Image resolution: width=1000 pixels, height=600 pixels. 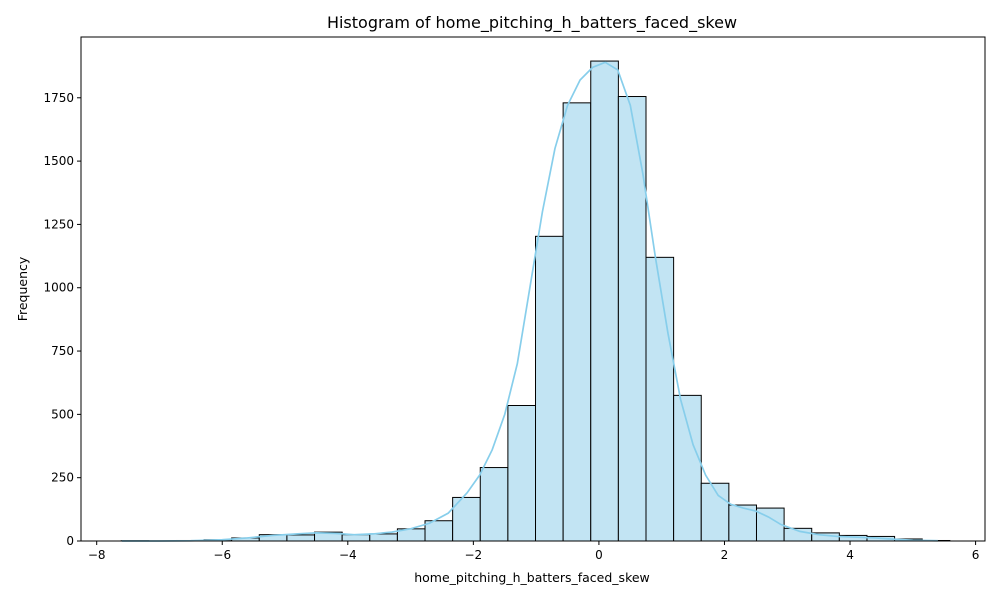 What do you see at coordinates (22, 288) in the screenshot?
I see `y-axis-label: Frequency` at bounding box center [22, 288].